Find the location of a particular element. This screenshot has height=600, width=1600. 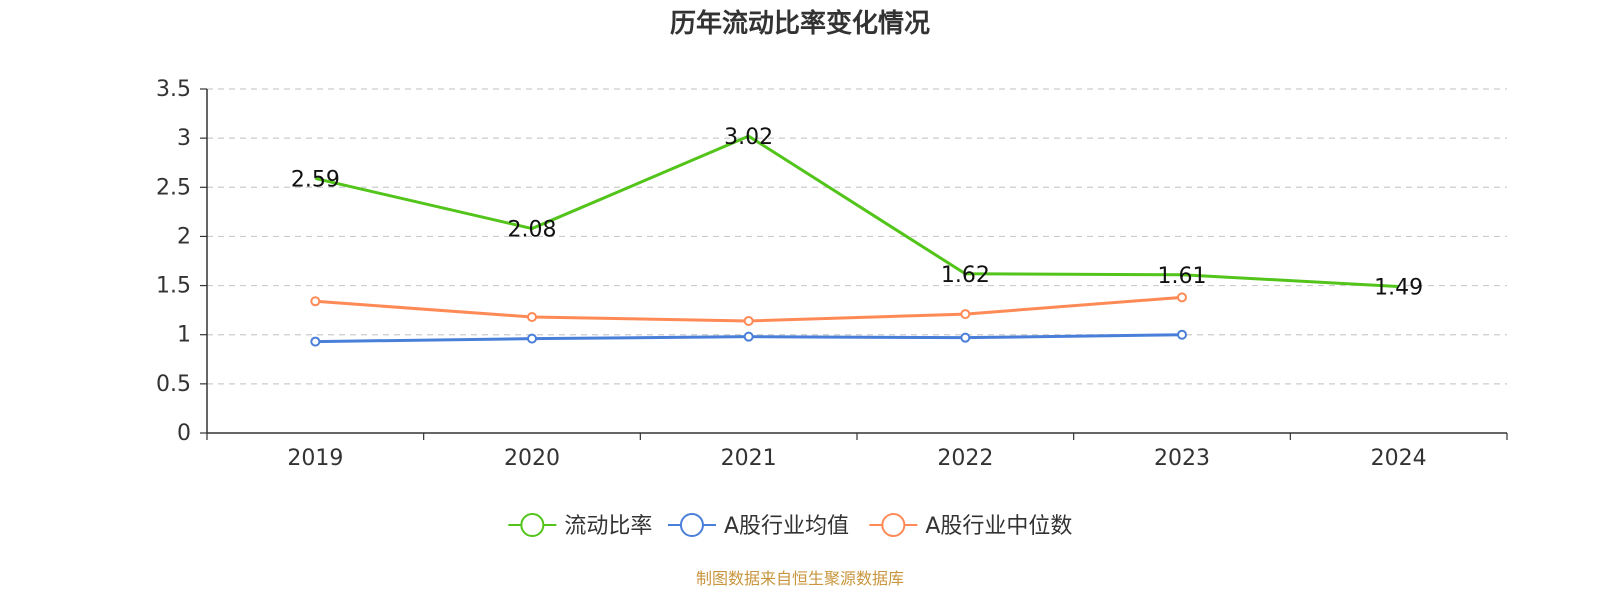

data-label: 2.08 is located at coordinates (532, 230).